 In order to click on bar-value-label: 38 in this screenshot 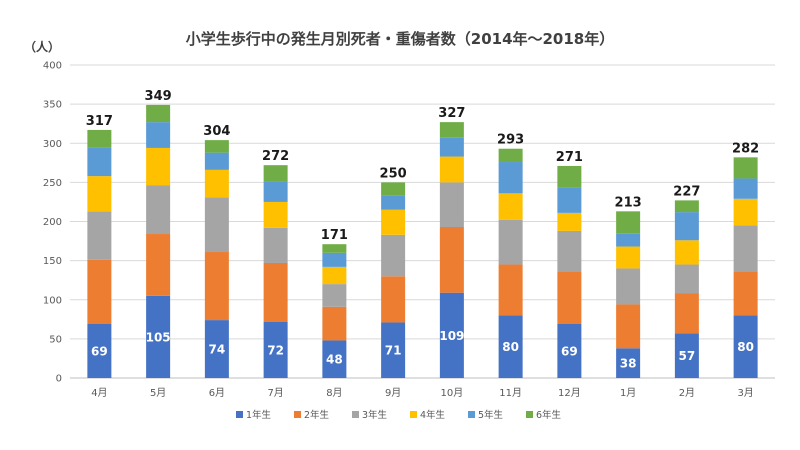, I will do `click(628, 364)`.